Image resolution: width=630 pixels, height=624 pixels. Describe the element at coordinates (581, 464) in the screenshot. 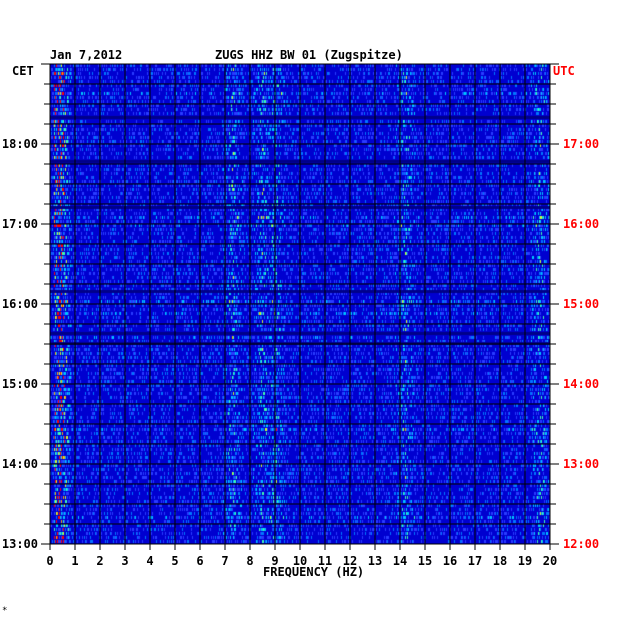

I see `utc-tick-label: 13:00` at that location.